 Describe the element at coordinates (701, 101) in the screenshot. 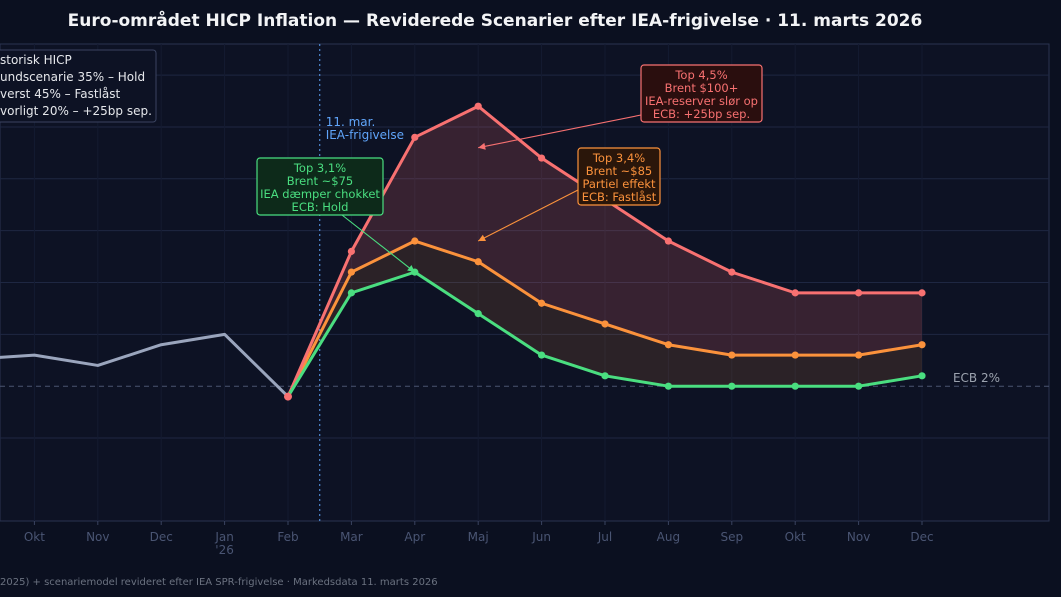

I see `annotation-line-severe: IEA-reserver slør op` at that location.